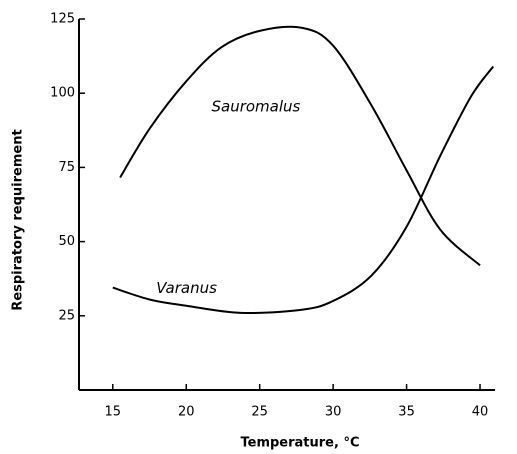 The height and width of the screenshot is (454, 517). What do you see at coordinates (113, 412) in the screenshot?
I see `x-tick-label: 15` at bounding box center [113, 412].